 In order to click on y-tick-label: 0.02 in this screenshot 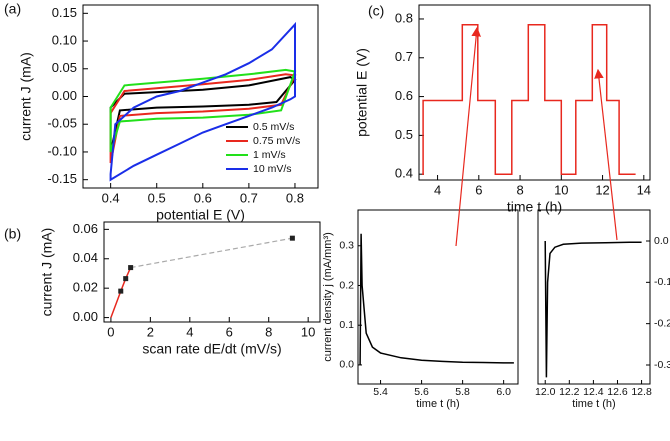, I will do `click(85, 287)`.